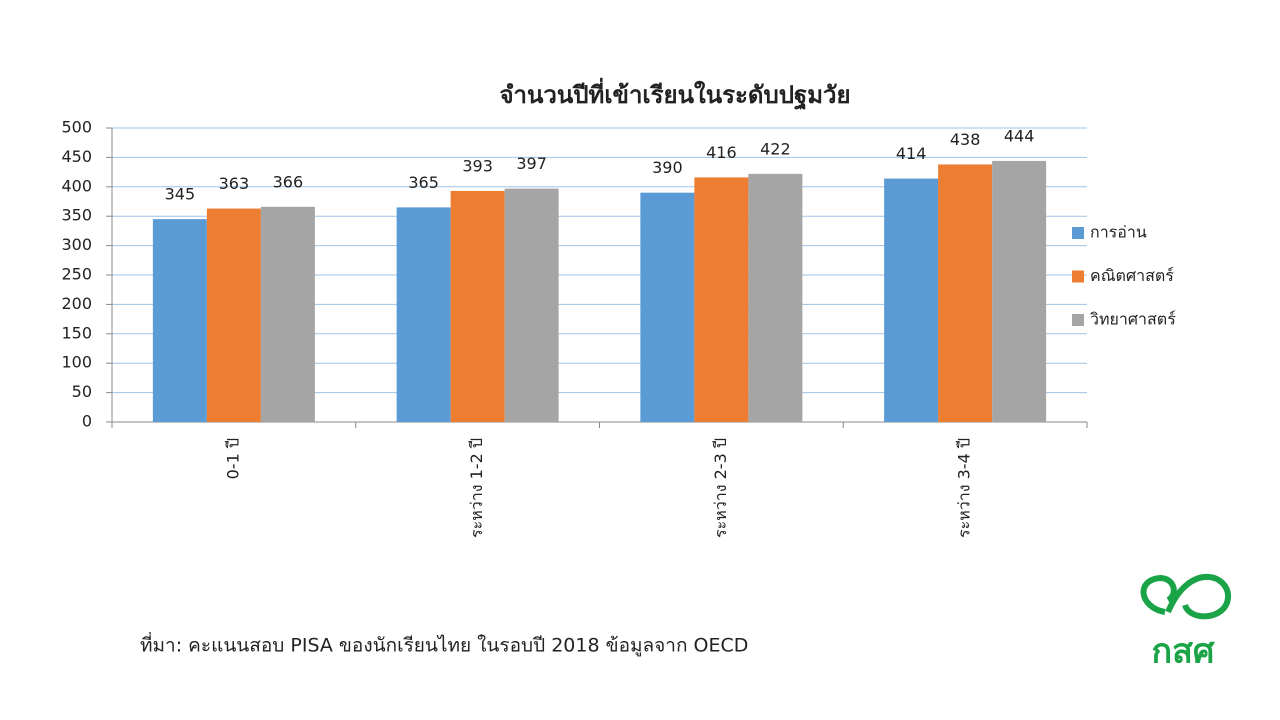 The width and height of the screenshot is (1280, 720). I want to click on y-tick-label: 200, so click(76, 303).